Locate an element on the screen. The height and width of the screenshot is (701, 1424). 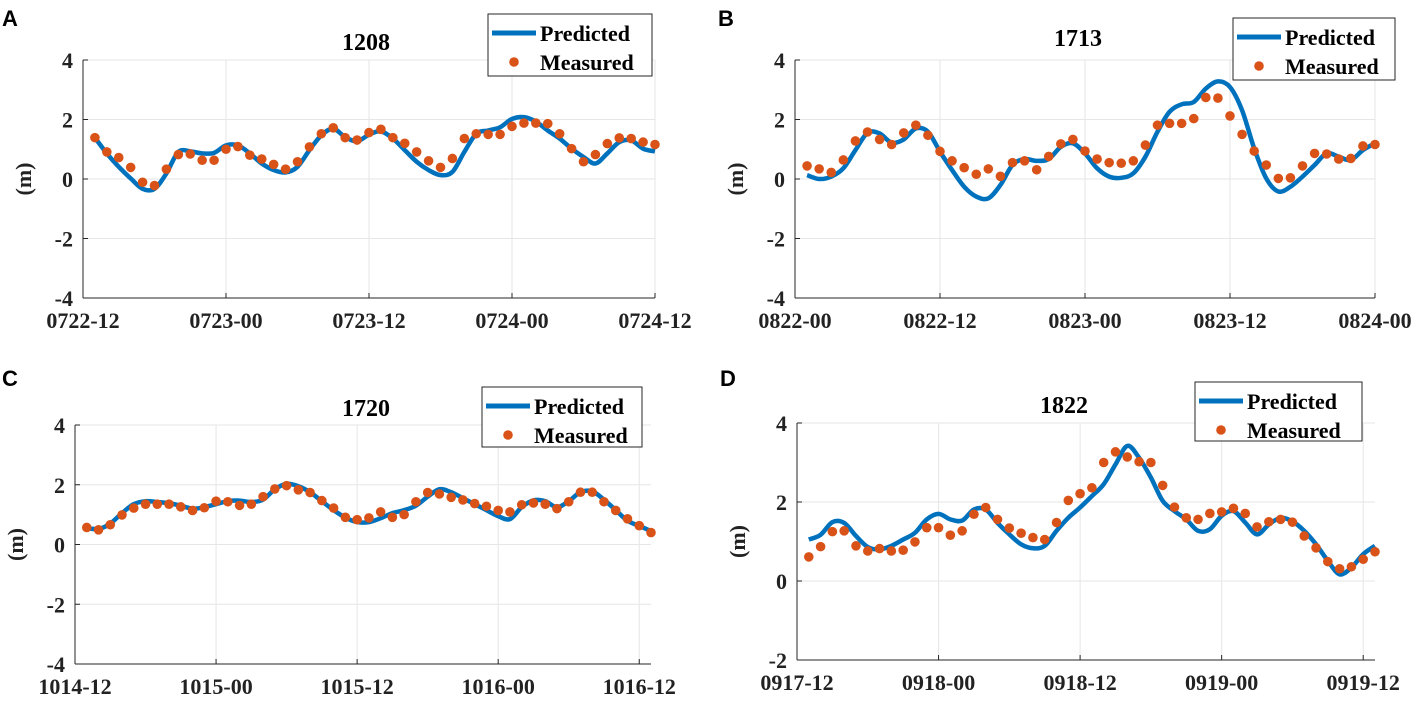
x-tick-label: 0723-12 is located at coordinates (368, 320).